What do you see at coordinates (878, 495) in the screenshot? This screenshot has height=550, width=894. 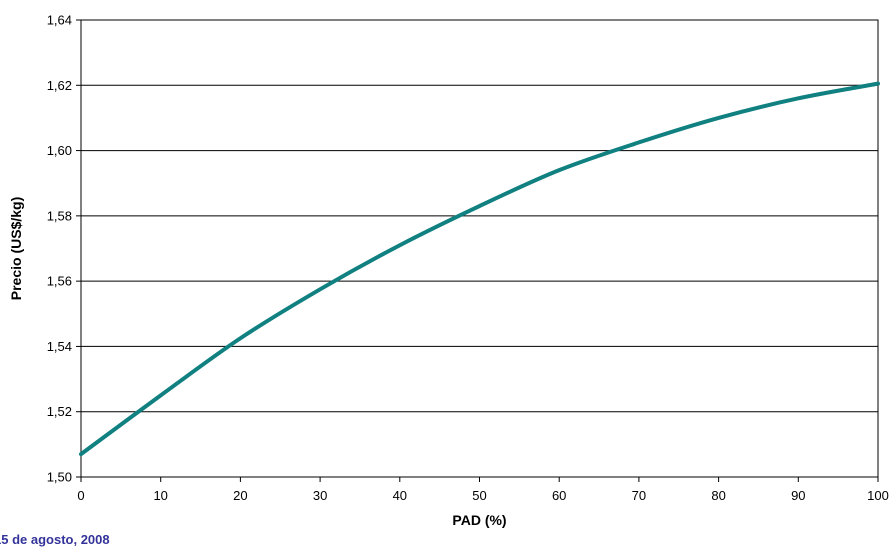 I see `x-tick-label: 100` at bounding box center [878, 495].